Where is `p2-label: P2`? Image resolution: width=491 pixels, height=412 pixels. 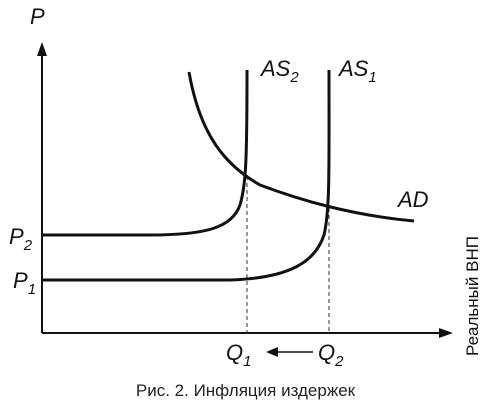
p2-label: P2 is located at coordinates (21, 239).